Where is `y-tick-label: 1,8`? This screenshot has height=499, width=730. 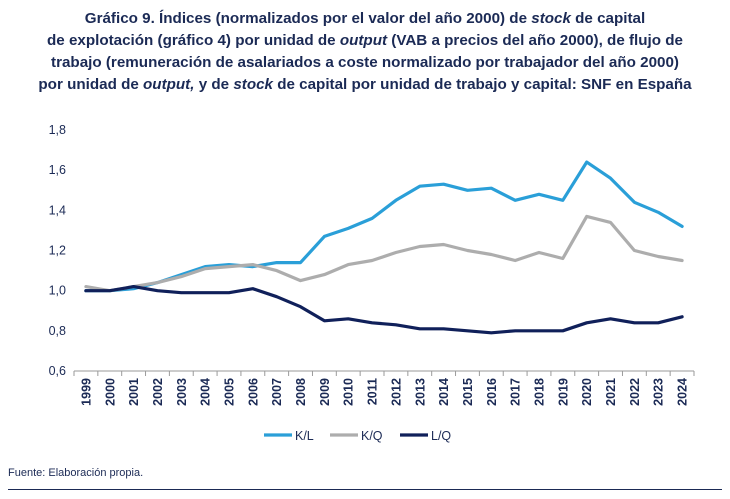
y-tick-label: 1,8 is located at coordinates (57, 130).